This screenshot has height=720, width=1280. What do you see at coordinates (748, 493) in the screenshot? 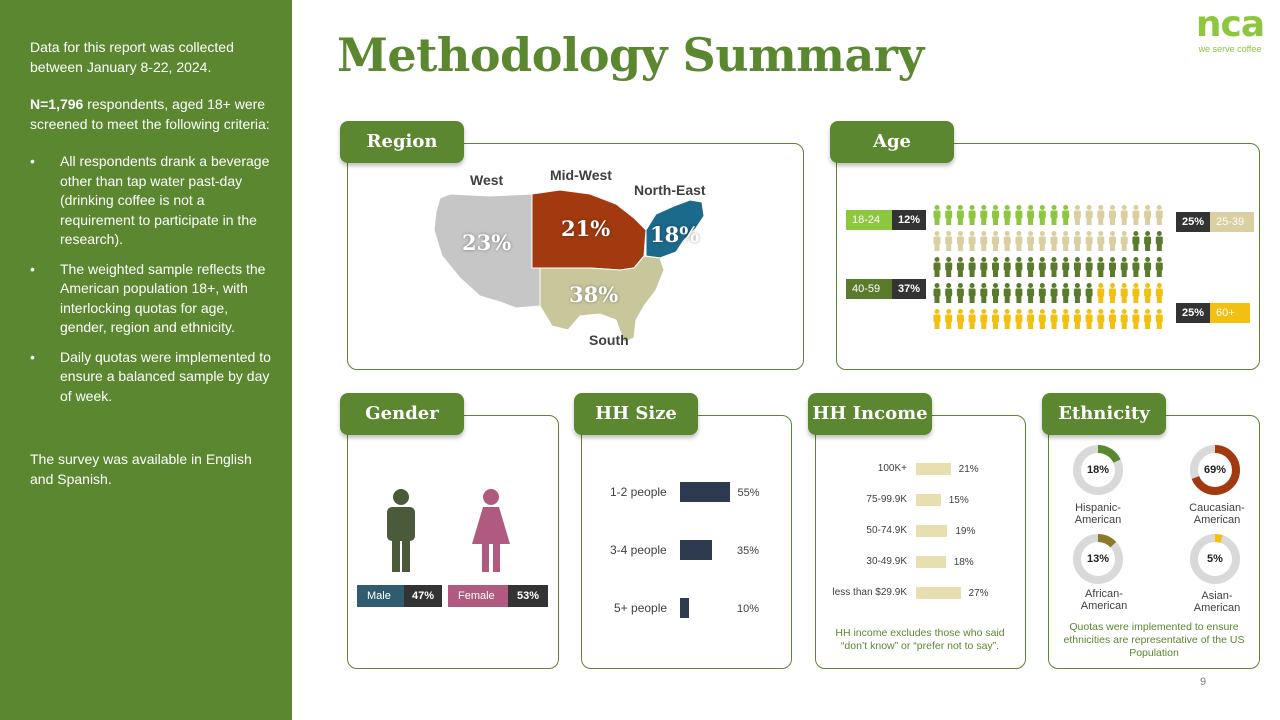
I see `hh-size-value: 55%` at bounding box center [748, 493].